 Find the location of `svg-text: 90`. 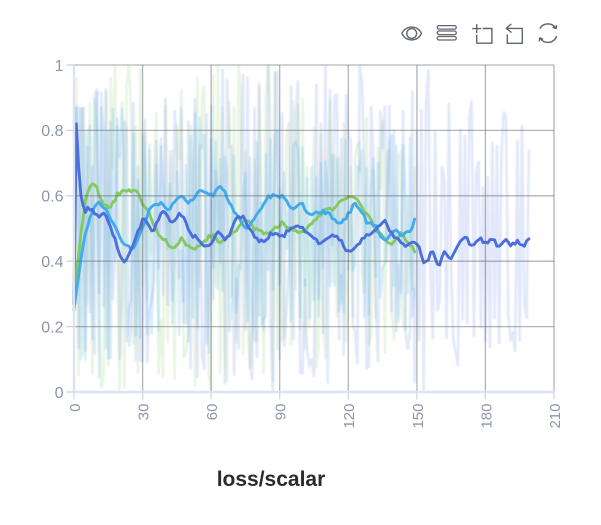

svg-text: 90 is located at coordinates (281, 412).